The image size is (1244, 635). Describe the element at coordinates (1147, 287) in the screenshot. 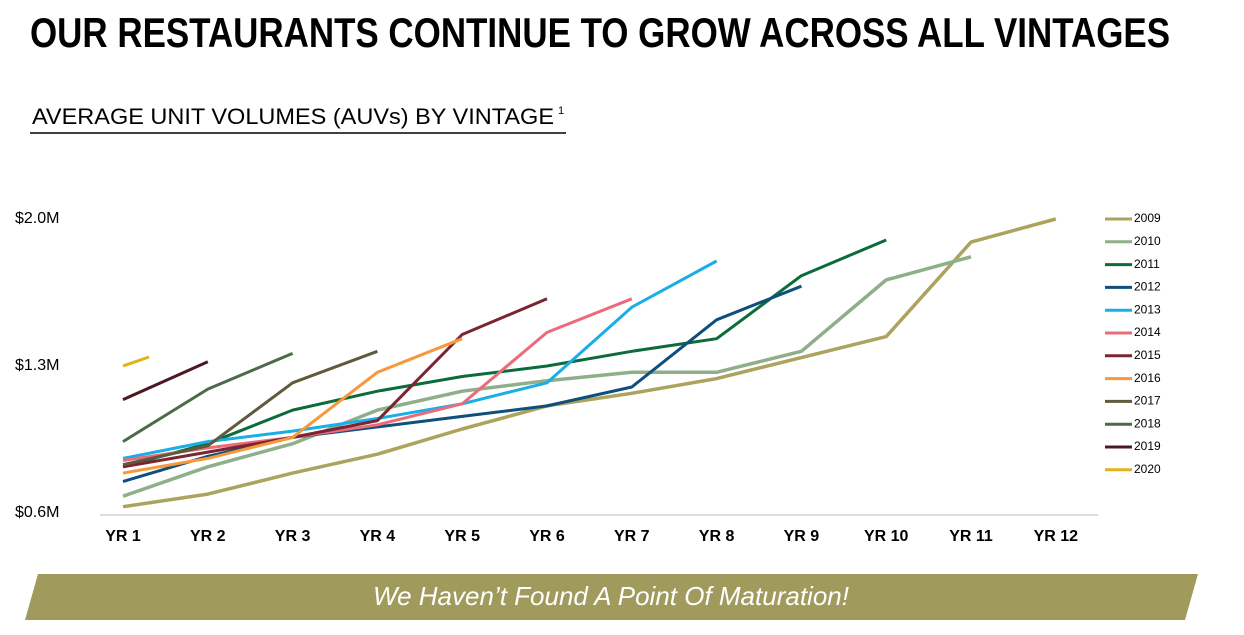

I see `legend-label: 2012` at that location.